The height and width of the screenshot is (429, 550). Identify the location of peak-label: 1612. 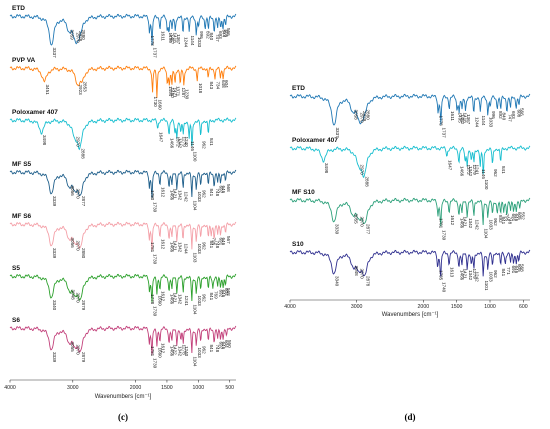
(452, 220).